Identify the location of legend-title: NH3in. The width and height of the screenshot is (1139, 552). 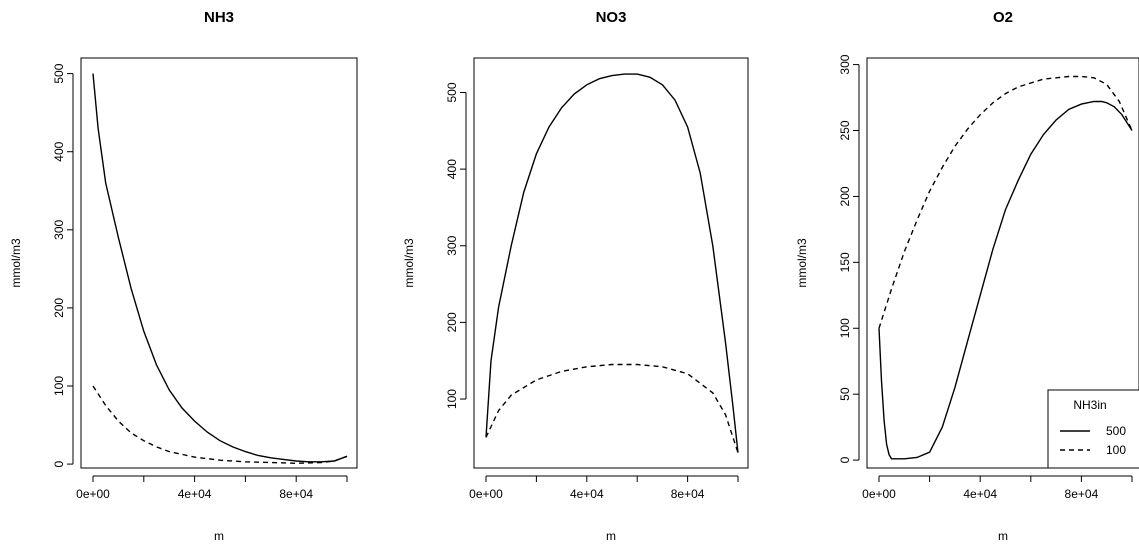
(1089, 405).